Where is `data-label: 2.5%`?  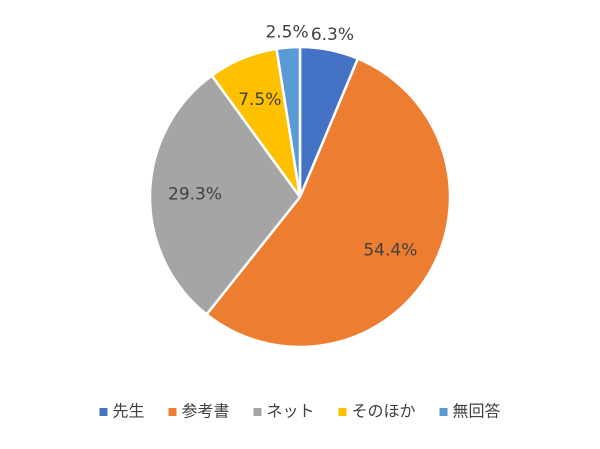
data-label: 2.5% is located at coordinates (286, 33).